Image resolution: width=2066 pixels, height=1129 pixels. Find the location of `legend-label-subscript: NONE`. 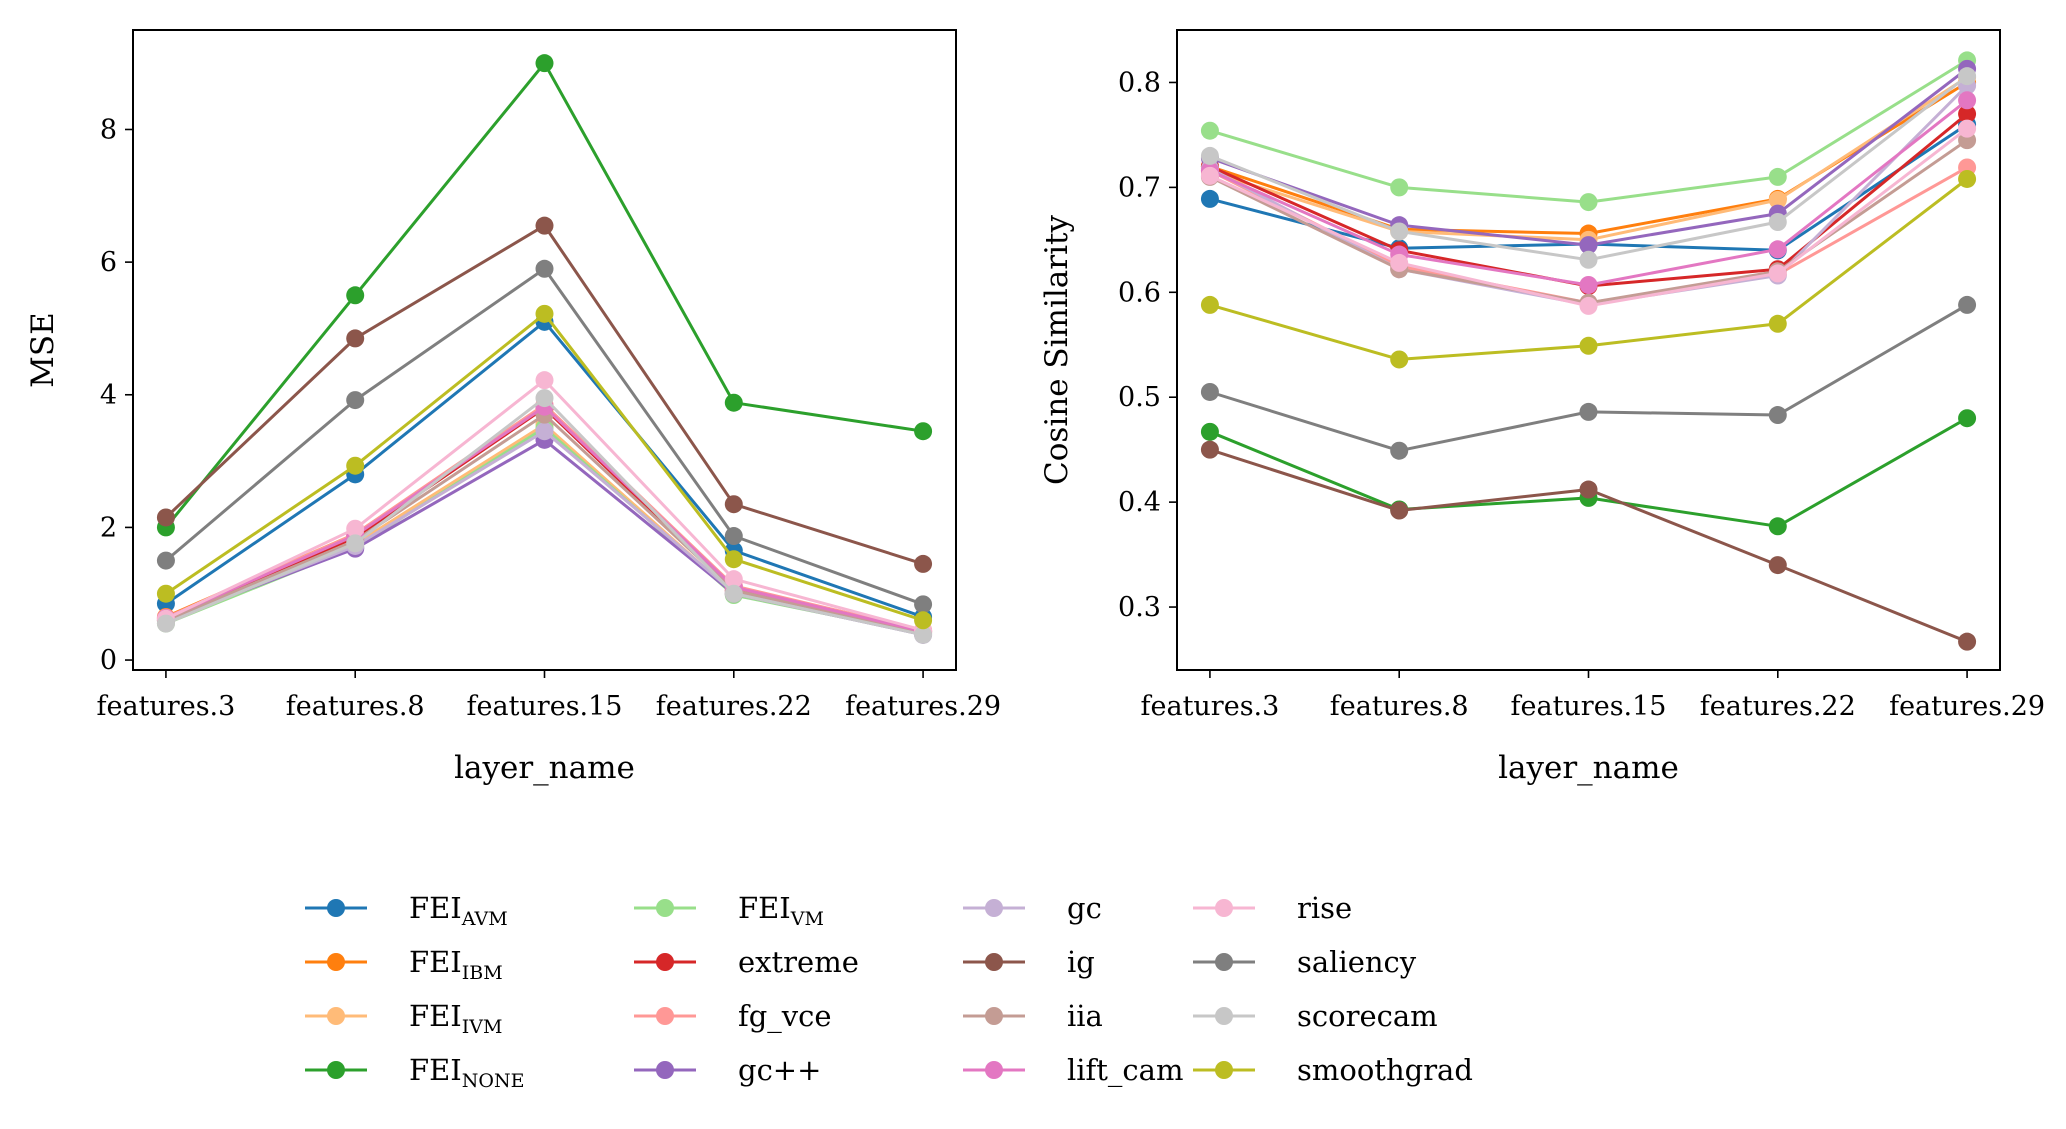

legend-label-subscript: NONE is located at coordinates (493, 1081).